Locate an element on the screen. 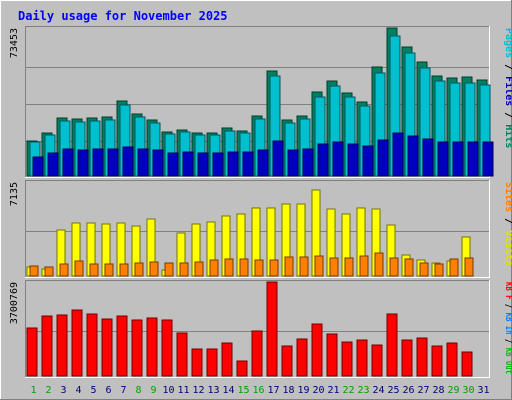 The height and width of the screenshot is (400, 512). day-label: 29 is located at coordinates (453, 390).